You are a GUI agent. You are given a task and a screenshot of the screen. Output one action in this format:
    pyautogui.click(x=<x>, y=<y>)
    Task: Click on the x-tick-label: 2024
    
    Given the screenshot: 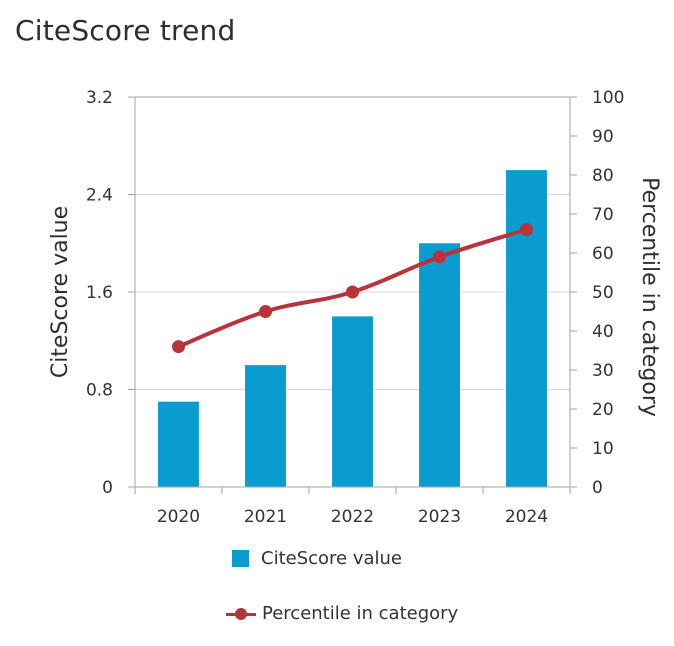 What is the action you would take?
    pyautogui.click(x=526, y=517)
    